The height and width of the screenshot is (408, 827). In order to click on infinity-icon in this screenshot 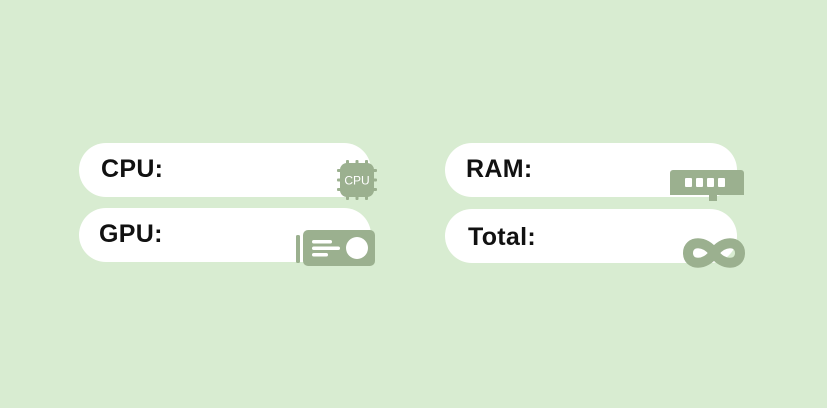, I will do `click(714, 253)`.